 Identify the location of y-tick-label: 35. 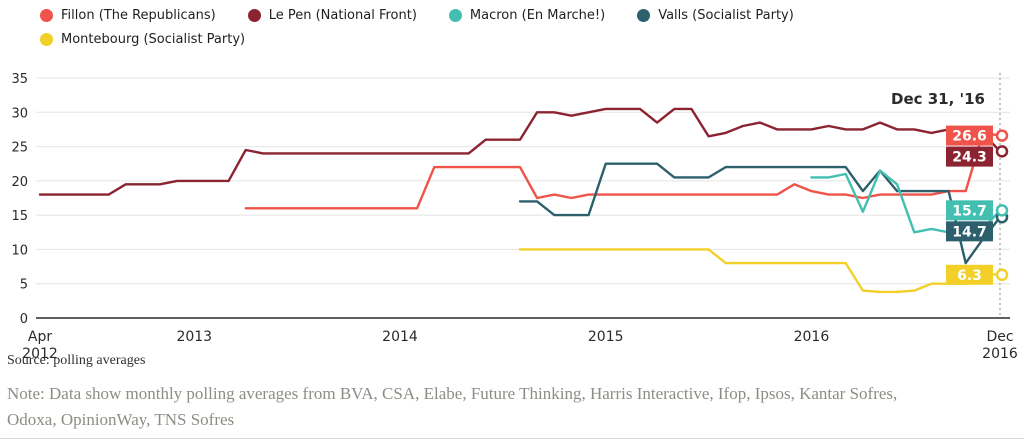
(19, 79).